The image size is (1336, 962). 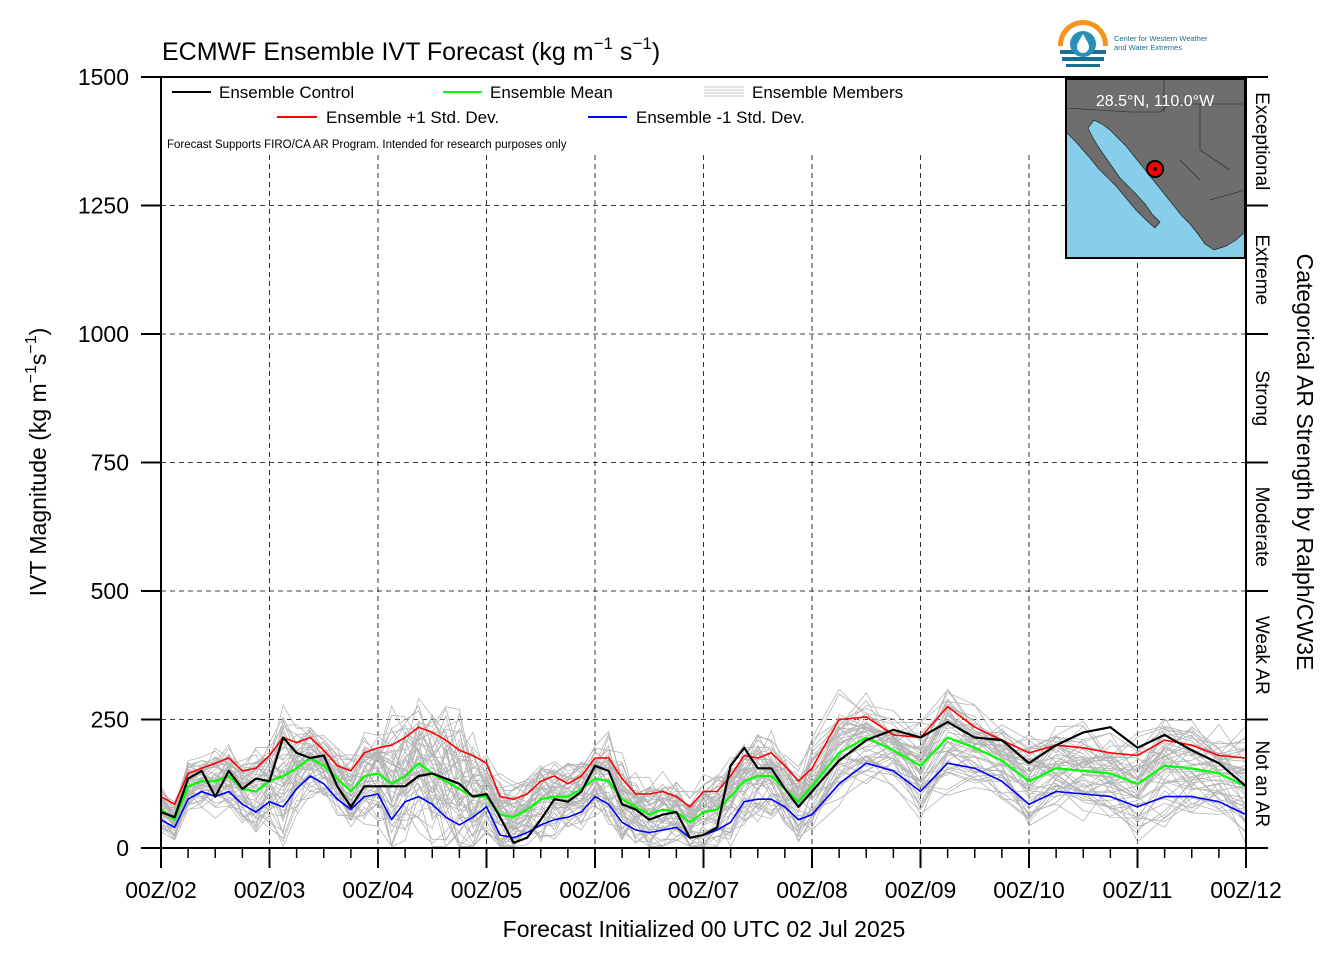 I want to click on legend-item-control: Ensemble Control, so click(x=263, y=92).